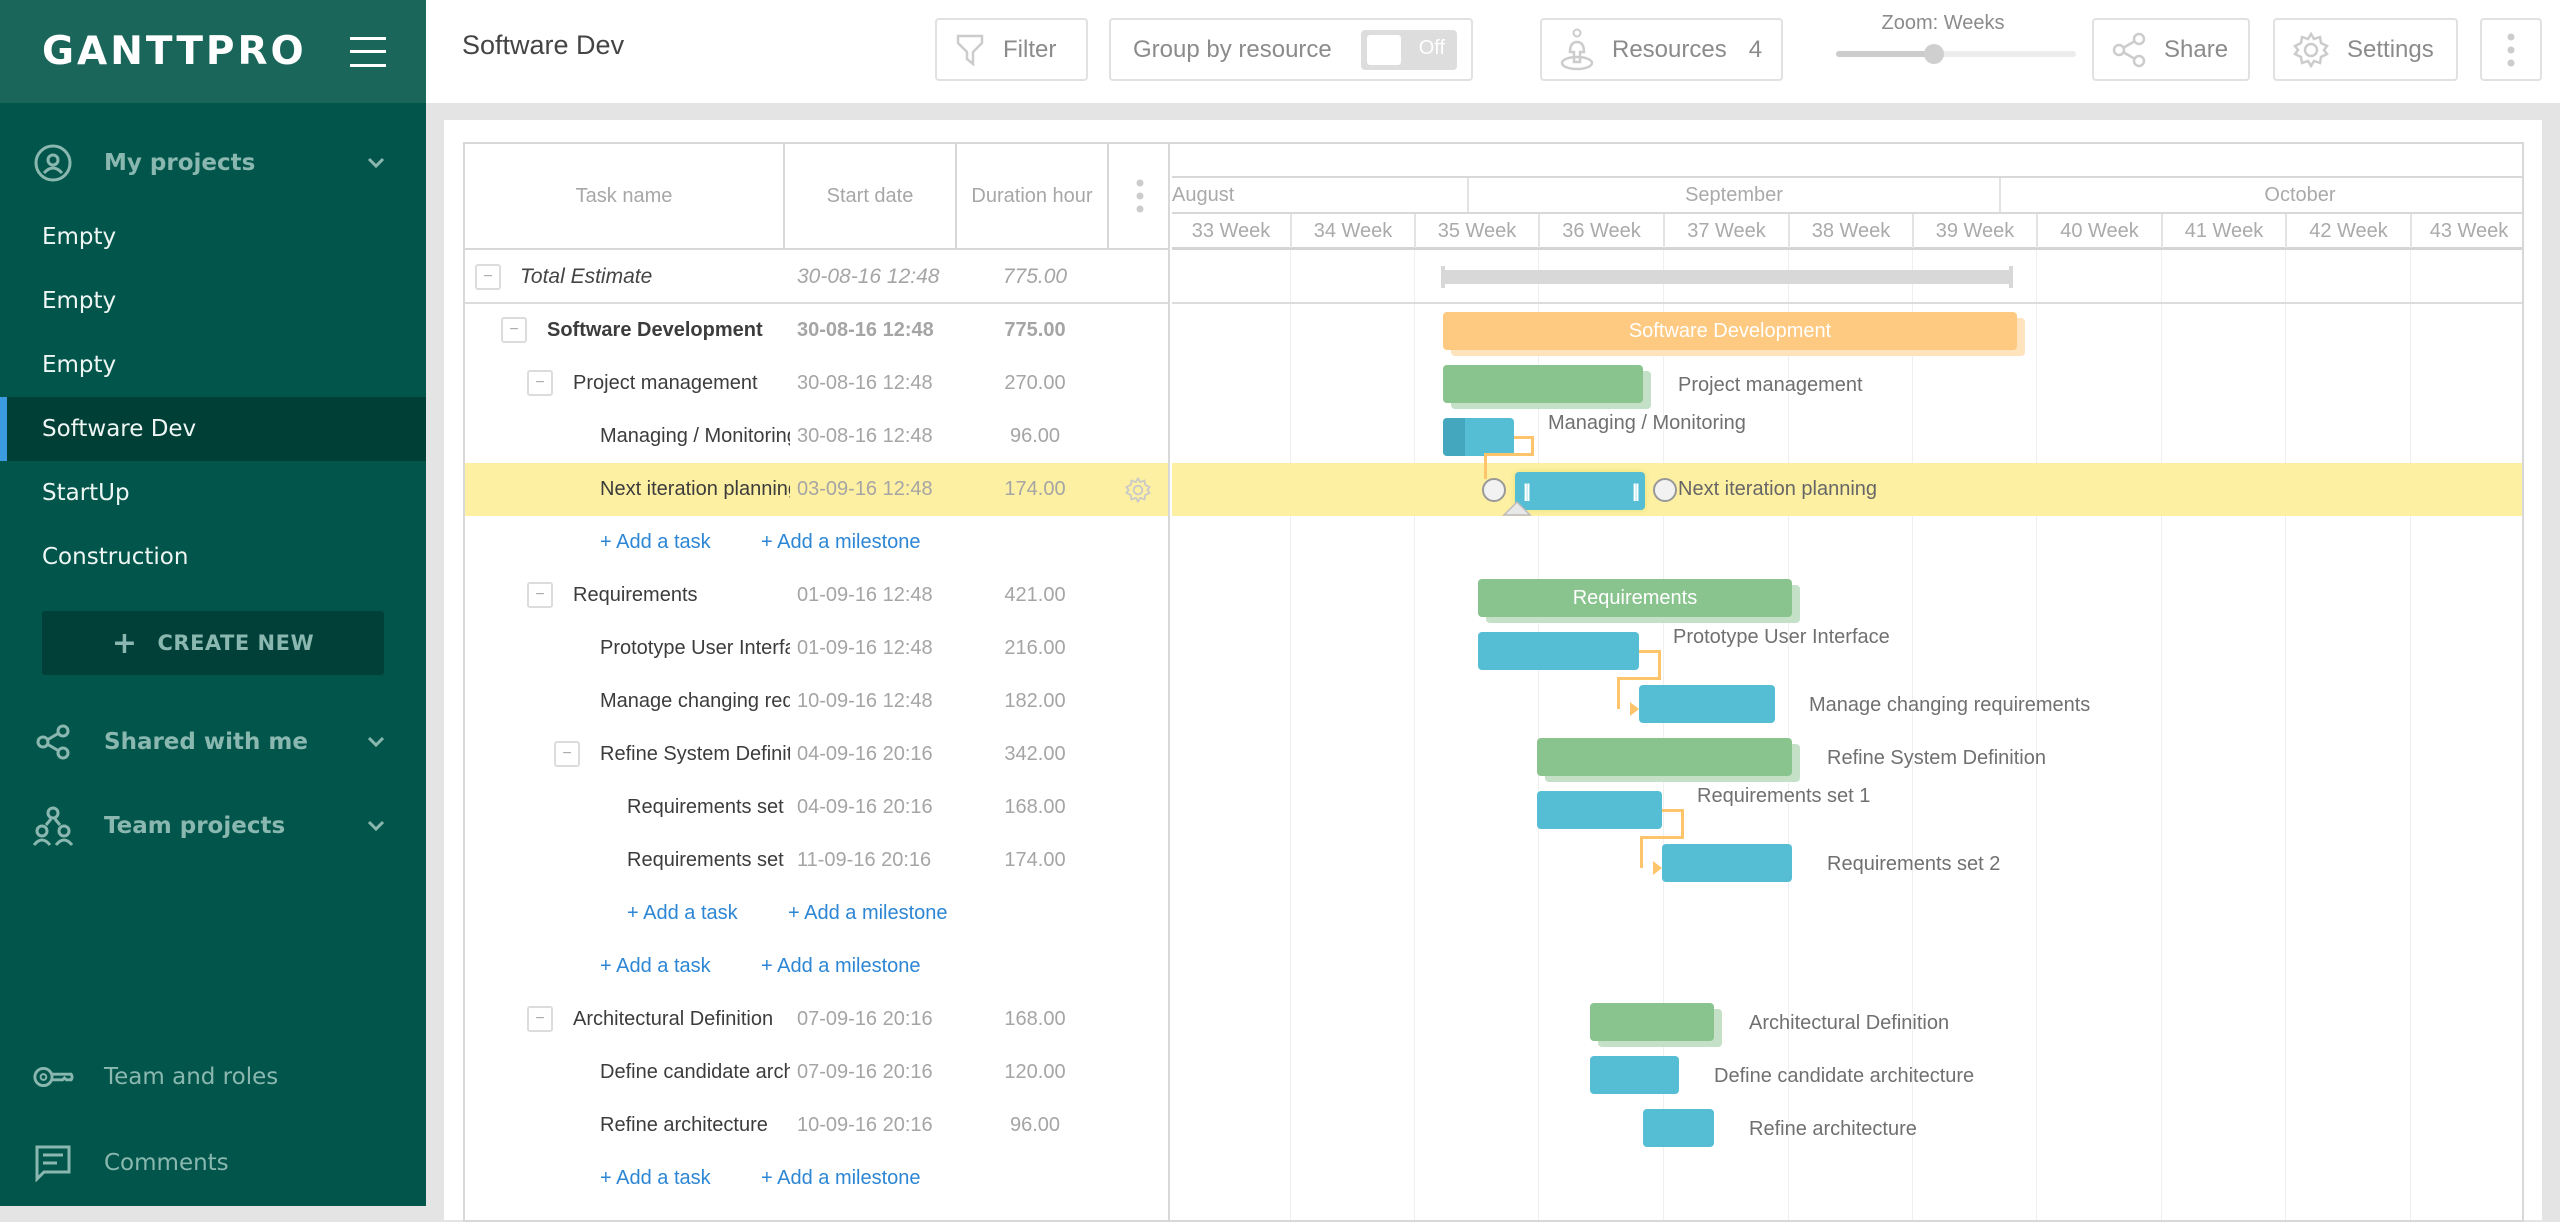 The width and height of the screenshot is (2560, 1222). I want to click on gantt-bar-prototype-ui, so click(1558, 651).